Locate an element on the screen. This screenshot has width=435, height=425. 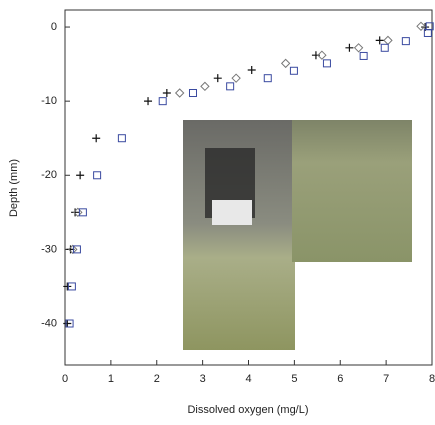
x-axis-label: Dissolved oxygen (mg/L) is located at coordinates (247, 410).